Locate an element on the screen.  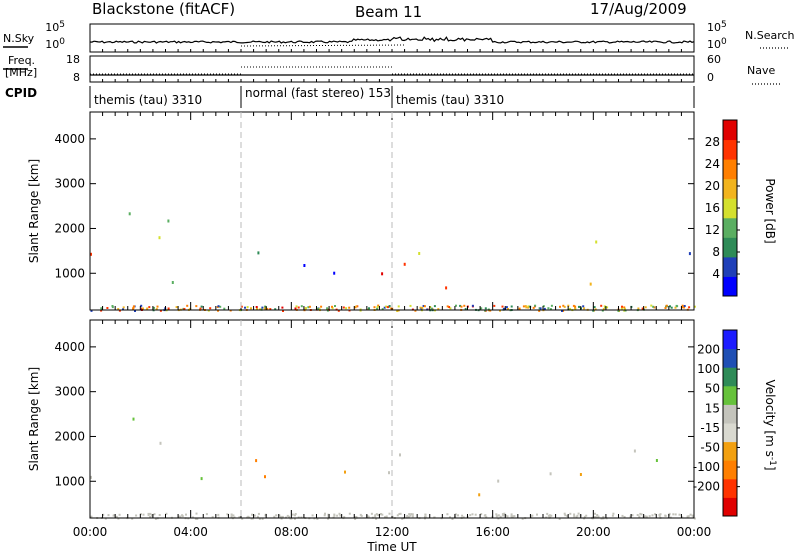
freq-unit-label: [MHz] is located at coordinates (21, 72).